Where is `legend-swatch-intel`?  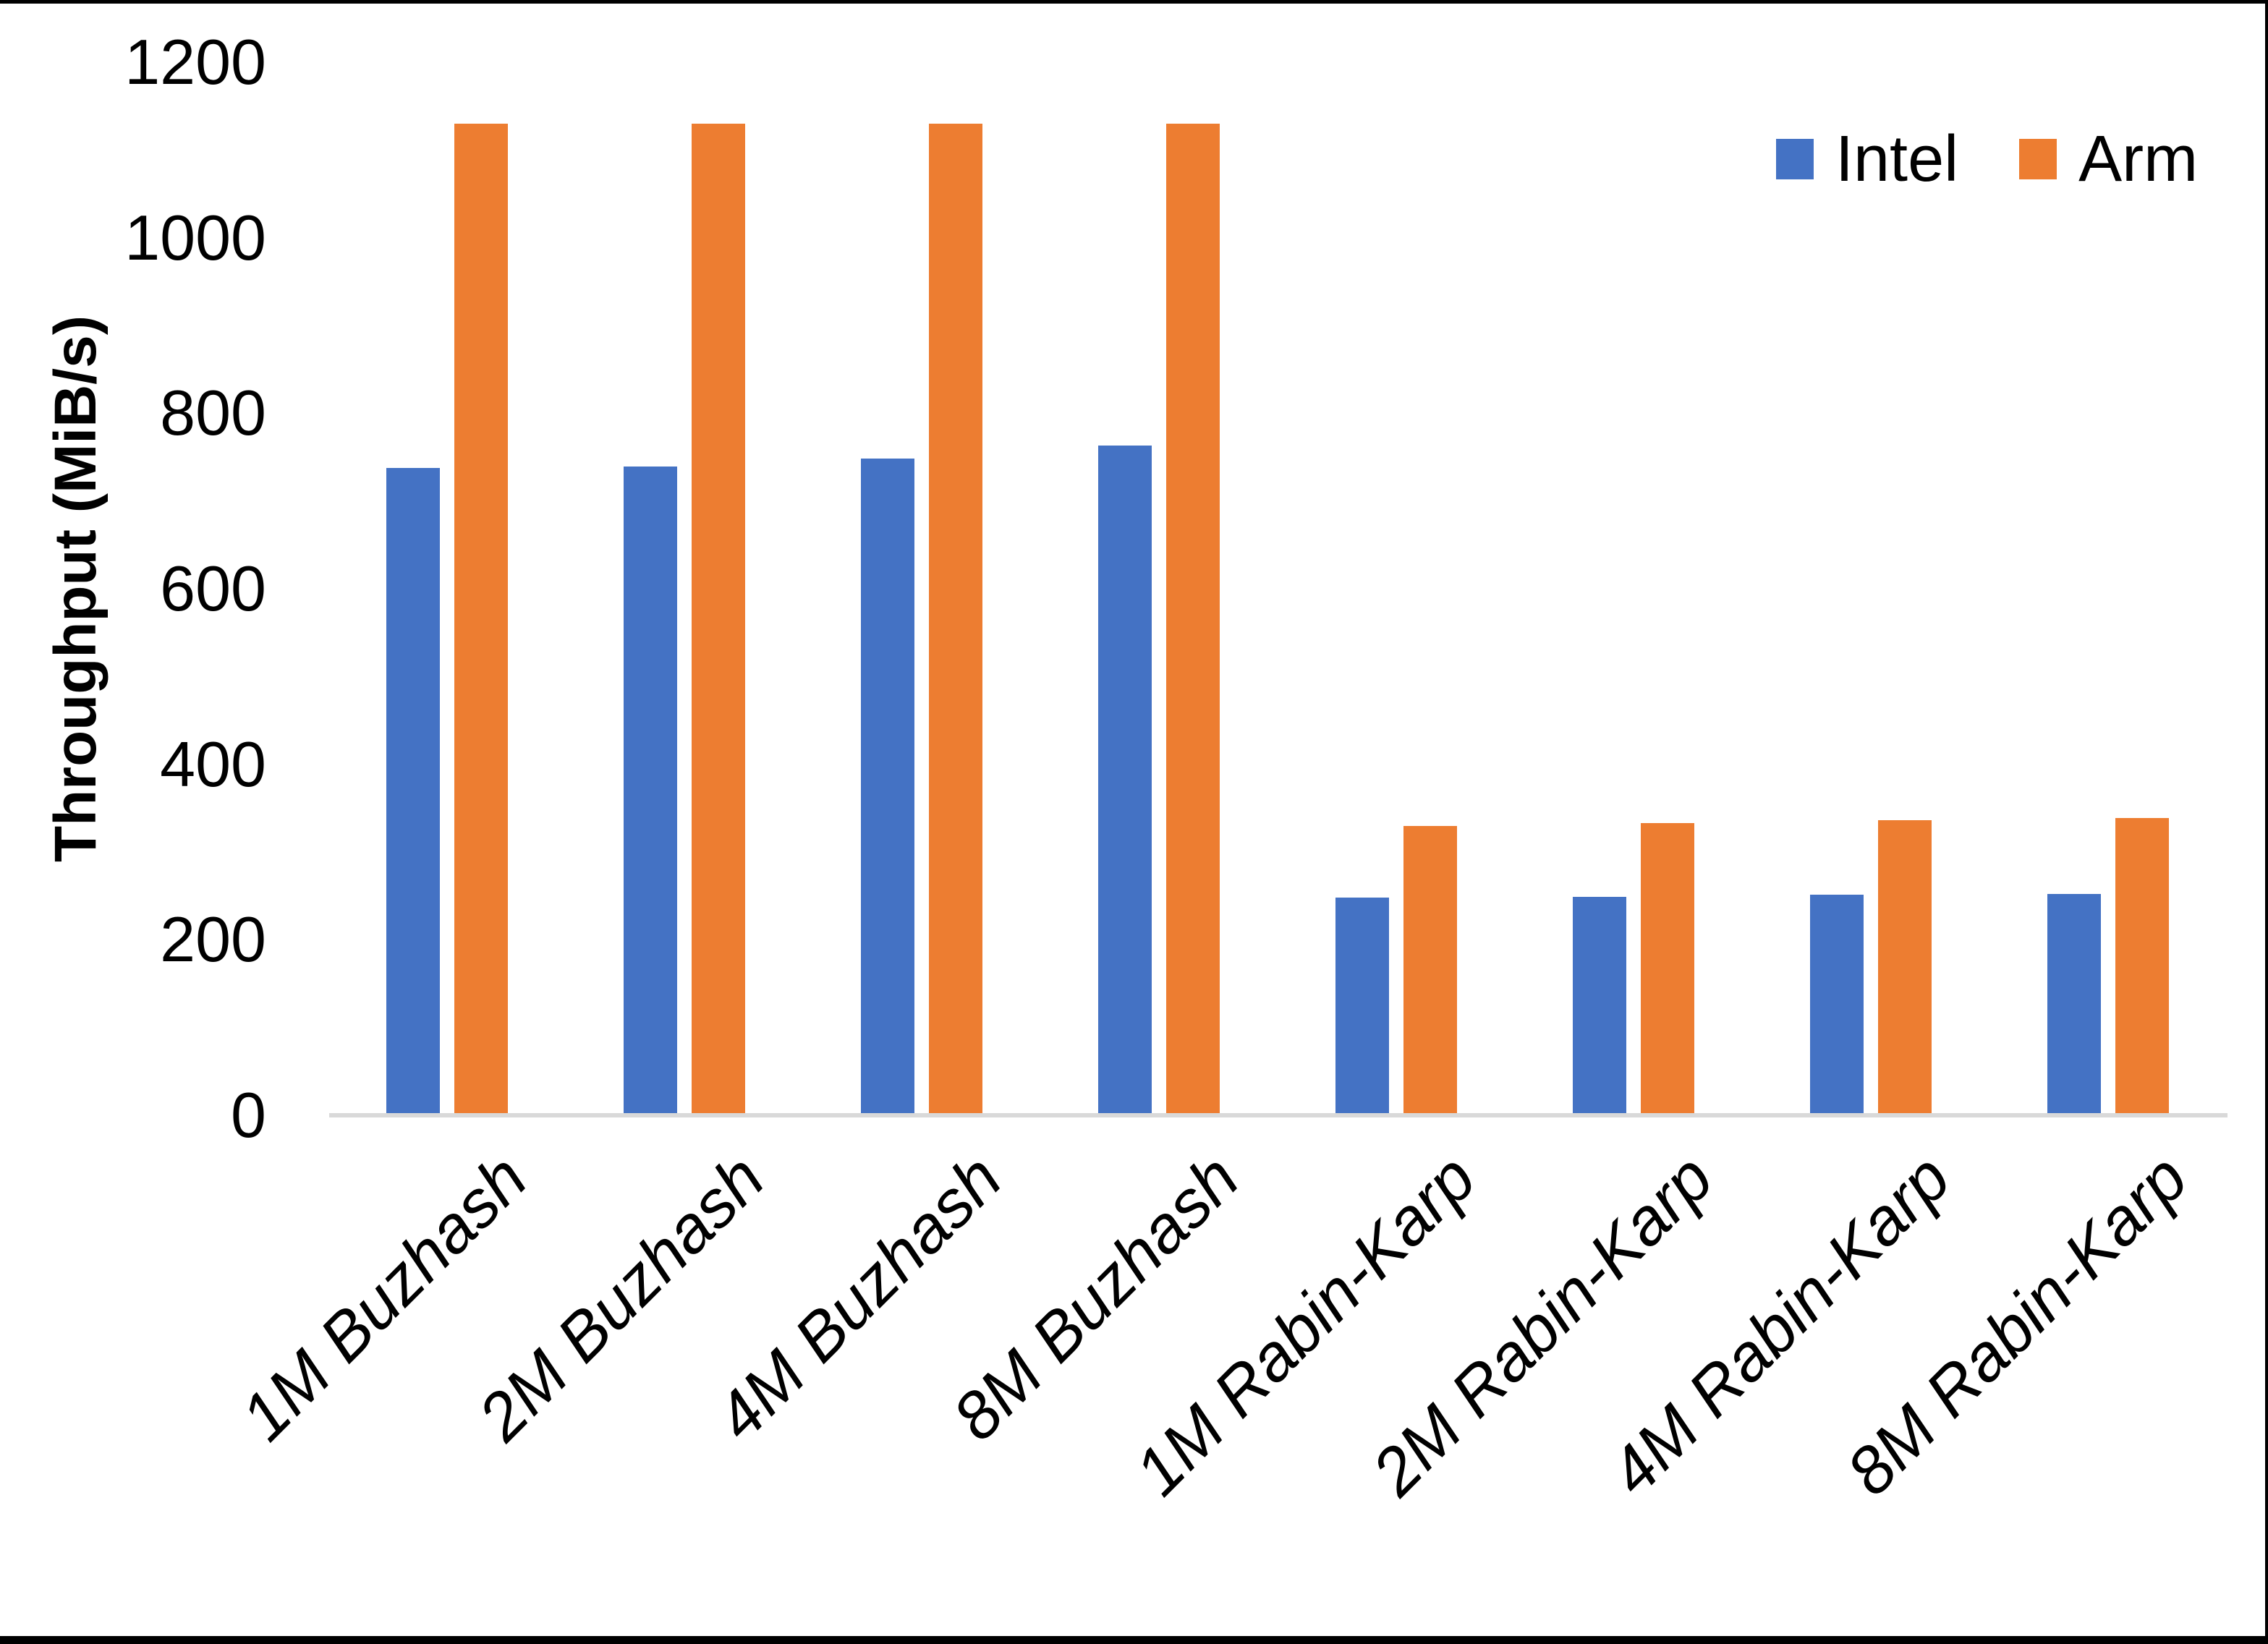 legend-swatch-intel is located at coordinates (1795, 159).